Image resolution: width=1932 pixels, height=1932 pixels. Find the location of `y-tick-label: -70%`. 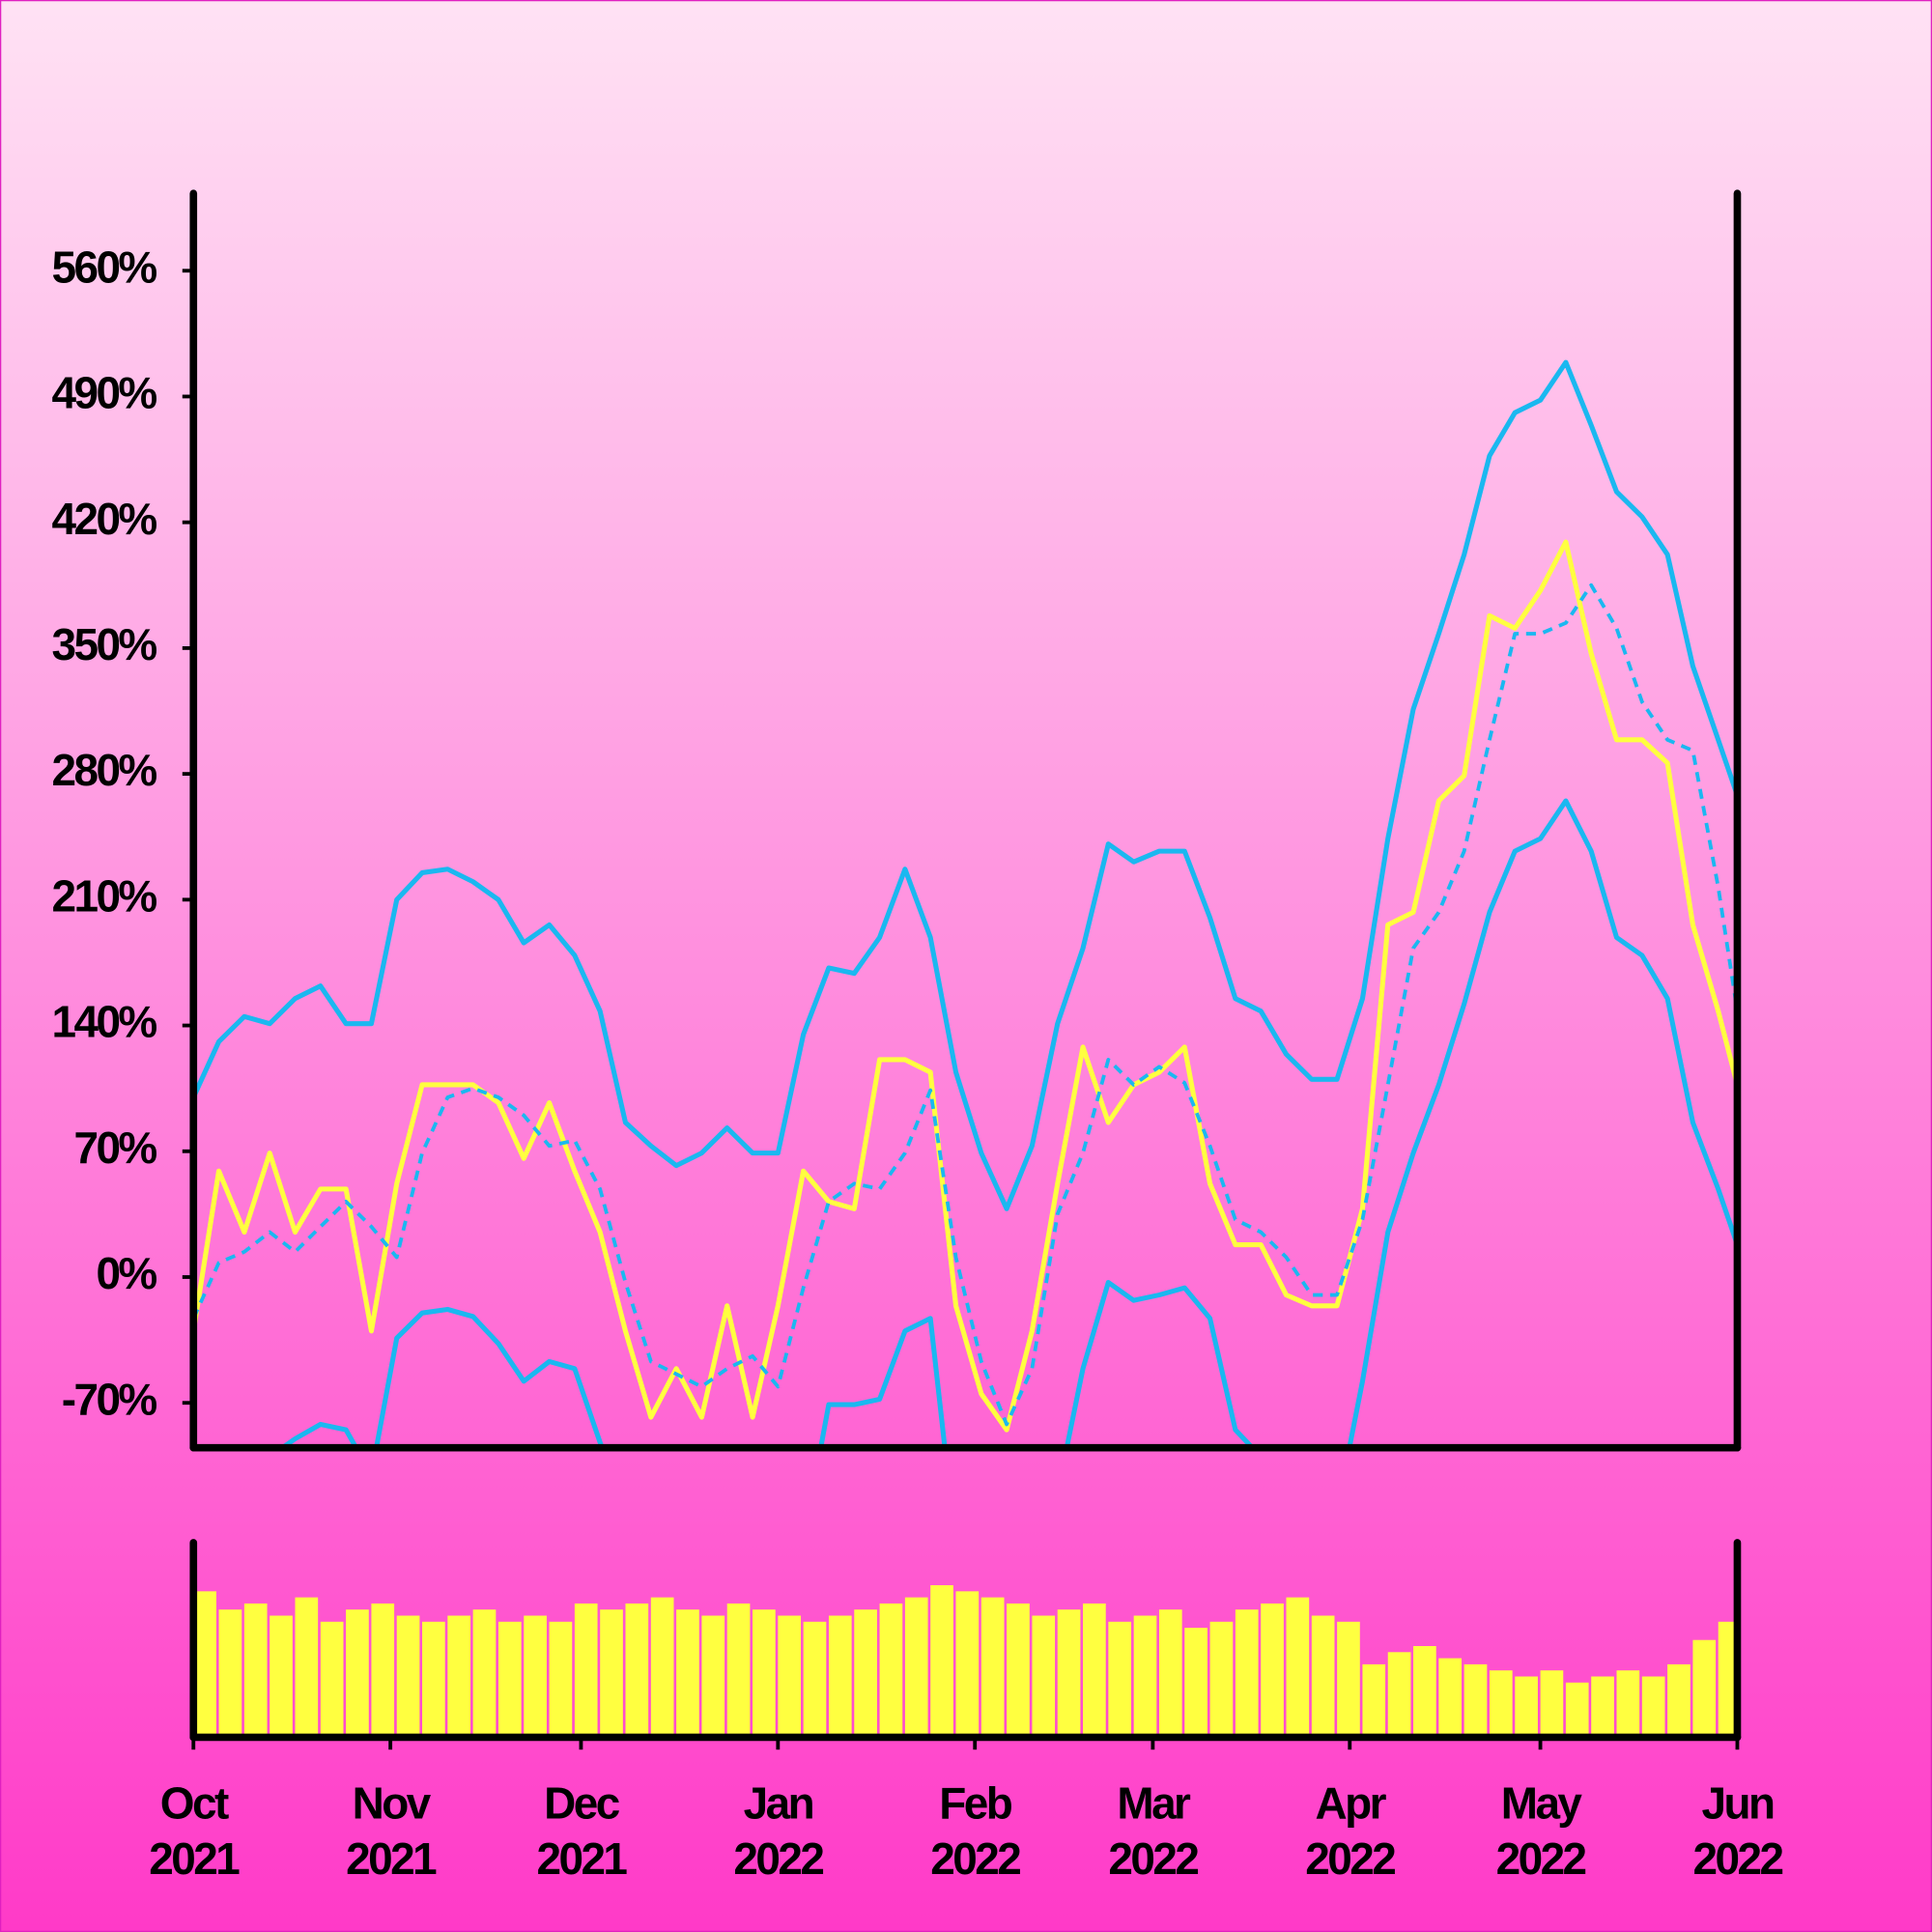

y-tick-label: -70% is located at coordinates (109, 1399).